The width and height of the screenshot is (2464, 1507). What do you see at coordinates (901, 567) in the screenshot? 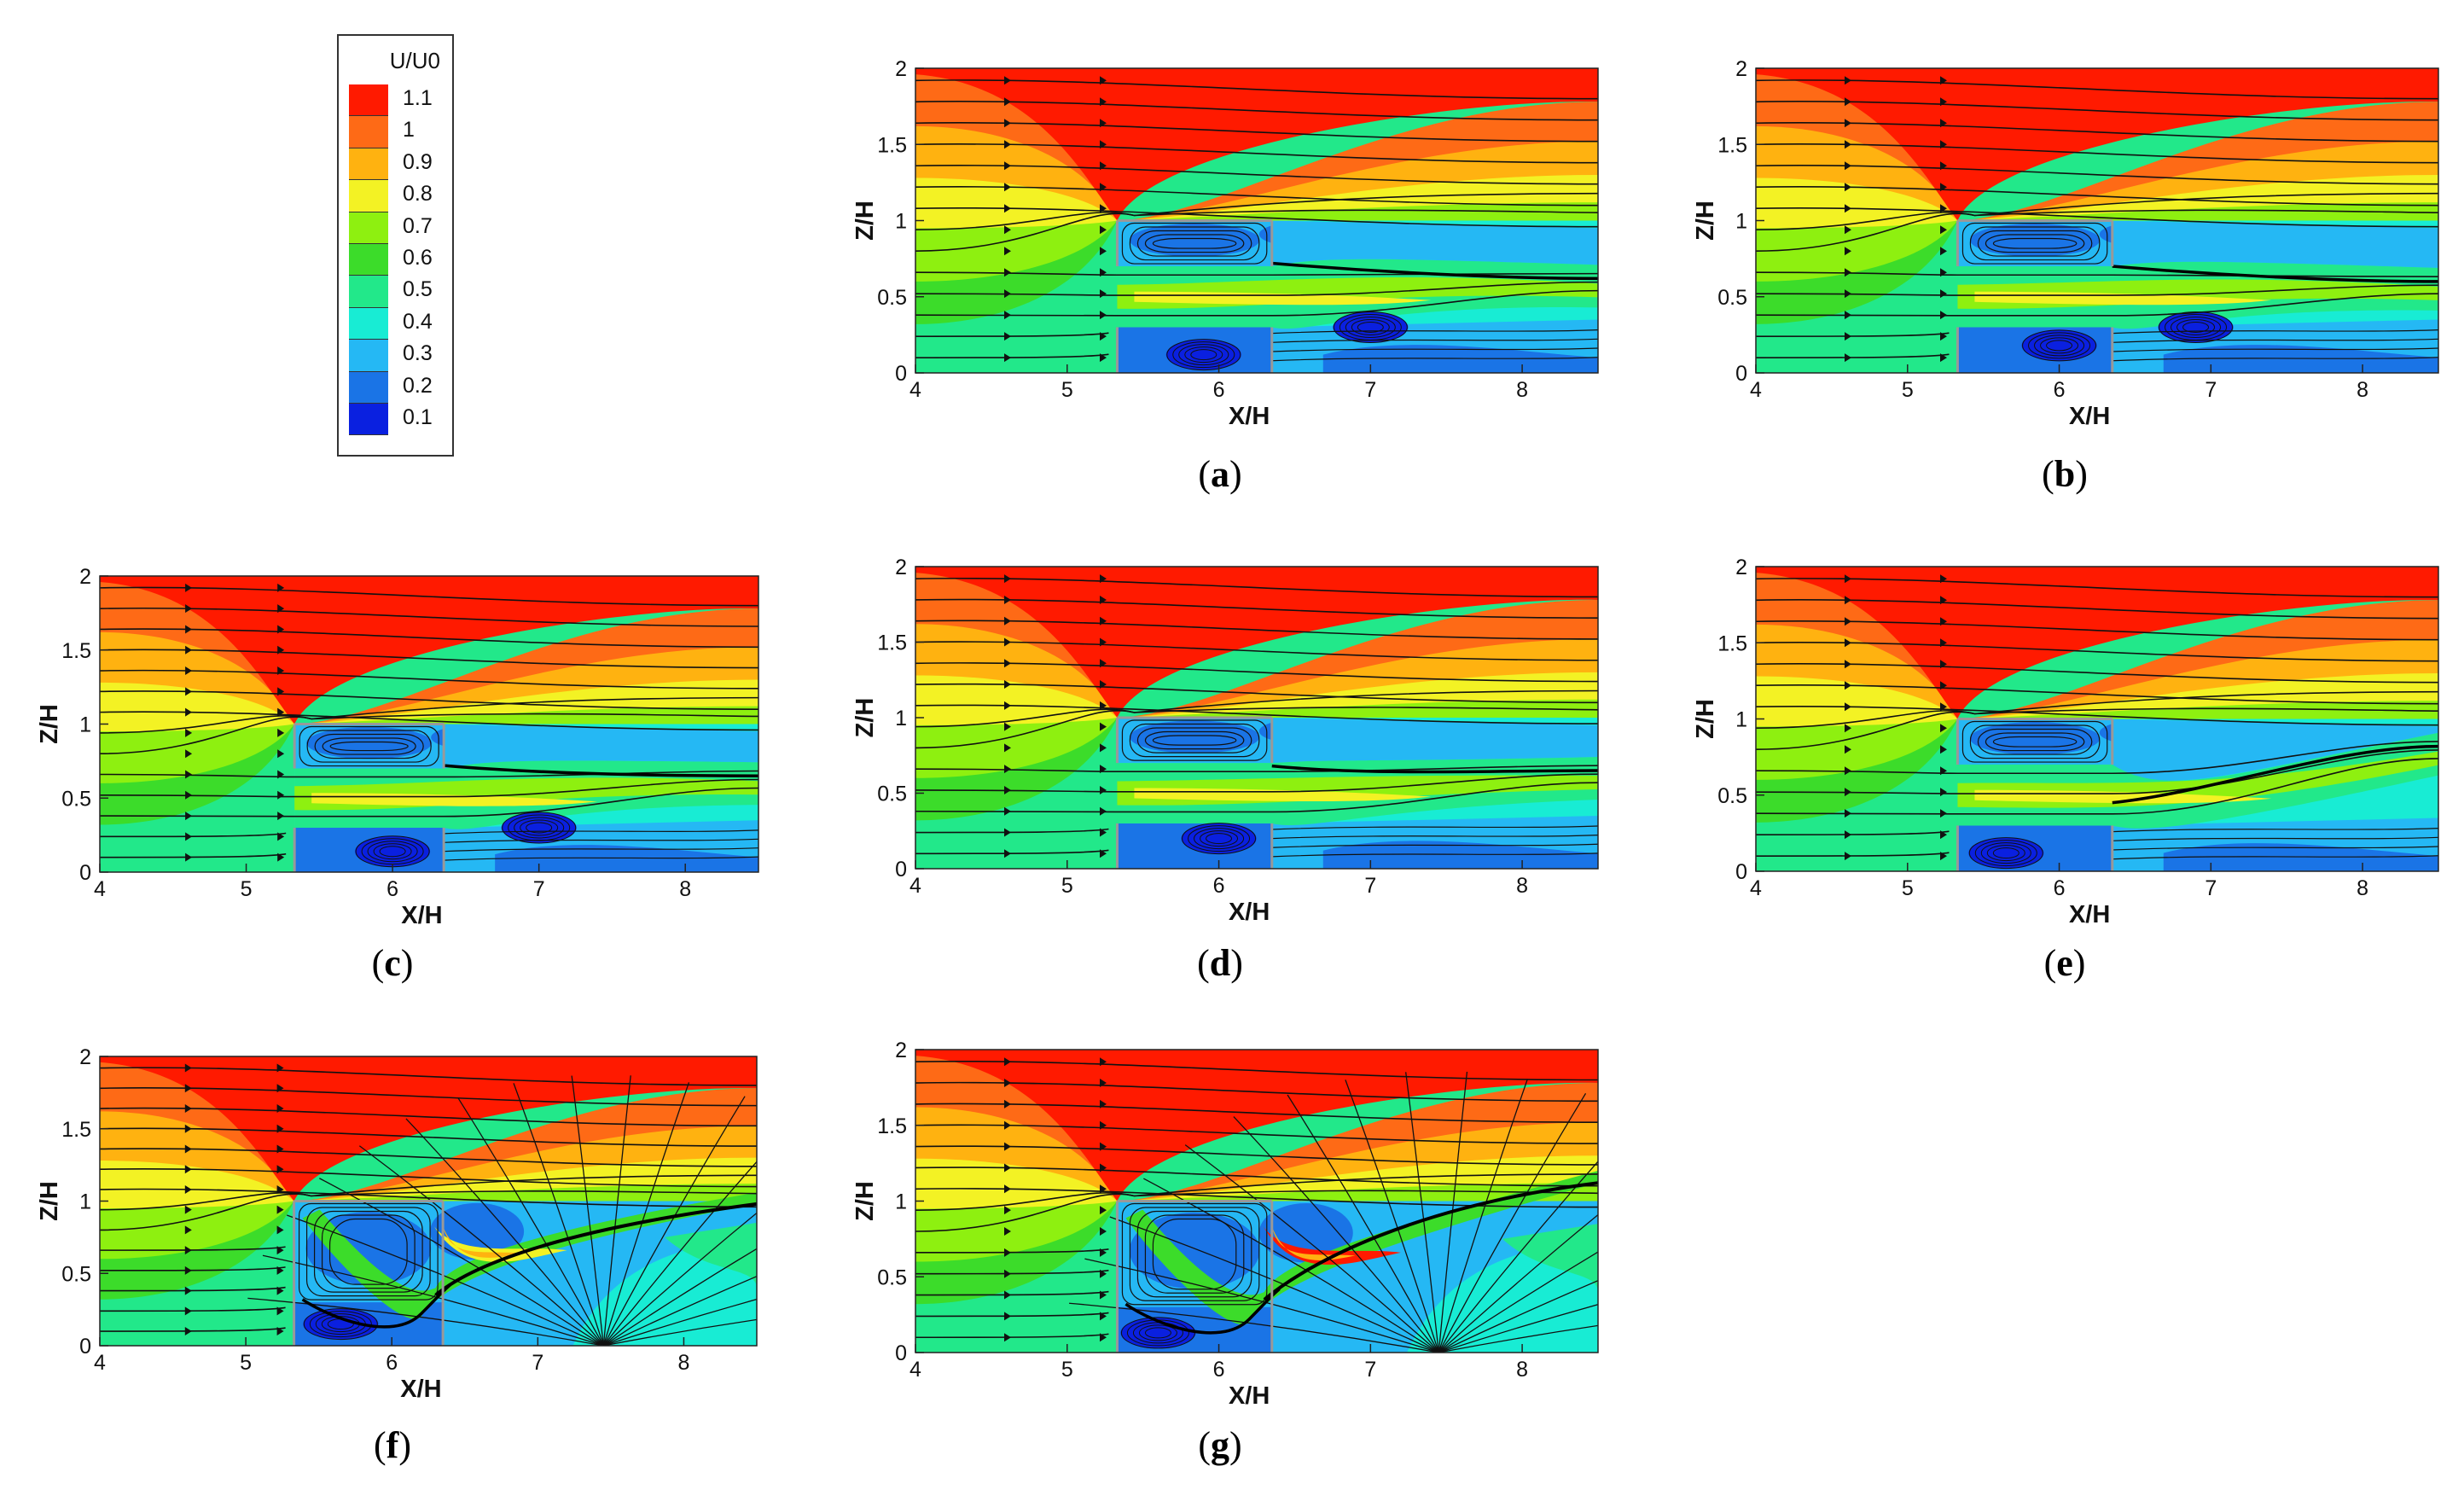
I see `y-tick-label: 2` at bounding box center [901, 567].